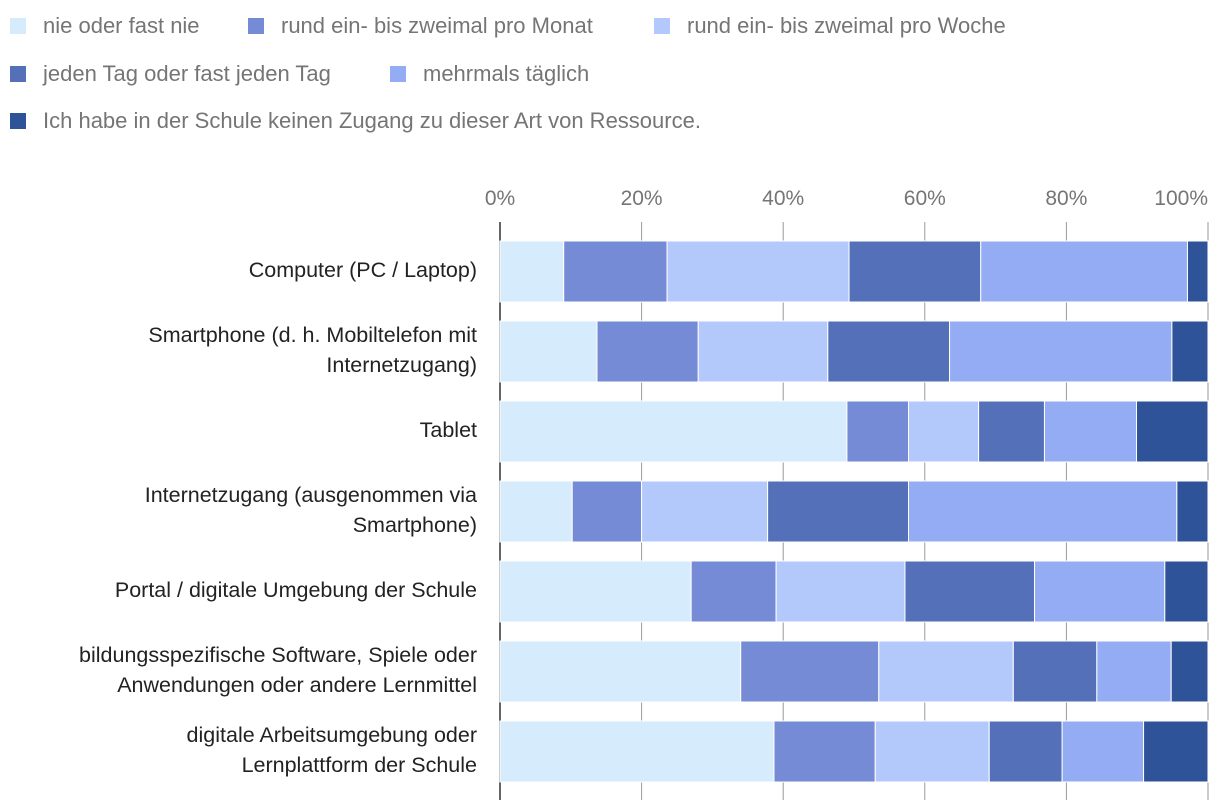 The width and height of the screenshot is (1220, 812). Describe the element at coordinates (359, 765) in the screenshot. I see `category-label: Lernplattform der Schule` at that location.